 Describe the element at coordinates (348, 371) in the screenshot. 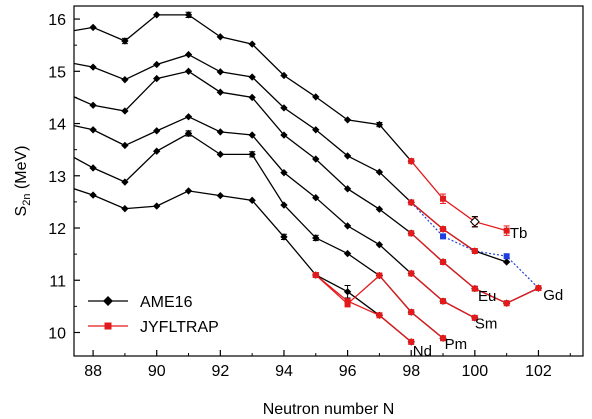

I see `x-tick-label-96: 96` at that location.